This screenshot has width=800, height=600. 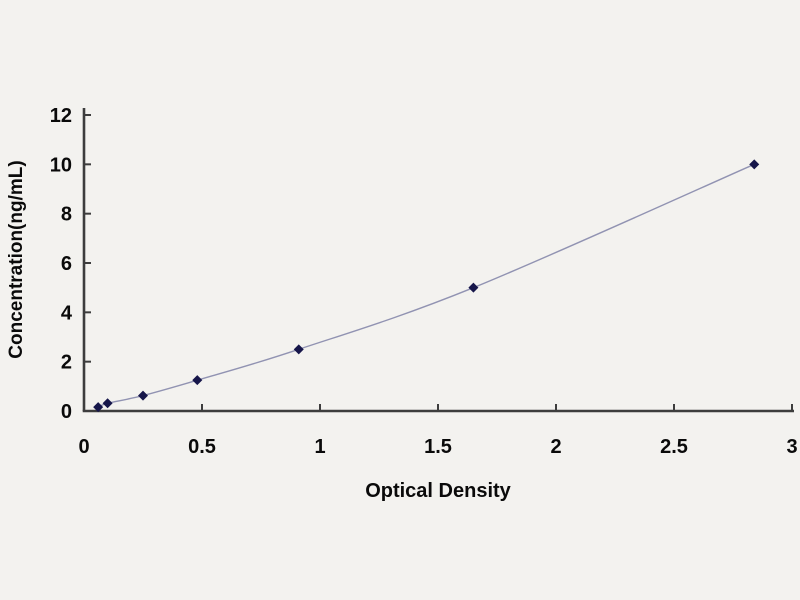 I want to click on y-axis-tick-label: 0, so click(x=66, y=412).